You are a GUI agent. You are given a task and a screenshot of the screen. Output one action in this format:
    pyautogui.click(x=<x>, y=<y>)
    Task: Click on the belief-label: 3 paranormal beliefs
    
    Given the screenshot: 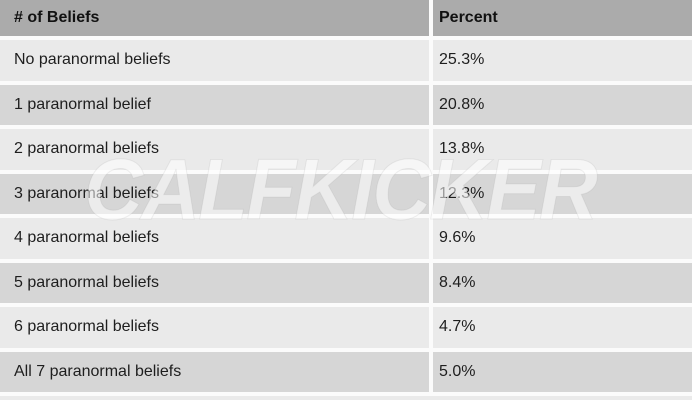 What is the action you would take?
    pyautogui.click(x=214, y=193)
    